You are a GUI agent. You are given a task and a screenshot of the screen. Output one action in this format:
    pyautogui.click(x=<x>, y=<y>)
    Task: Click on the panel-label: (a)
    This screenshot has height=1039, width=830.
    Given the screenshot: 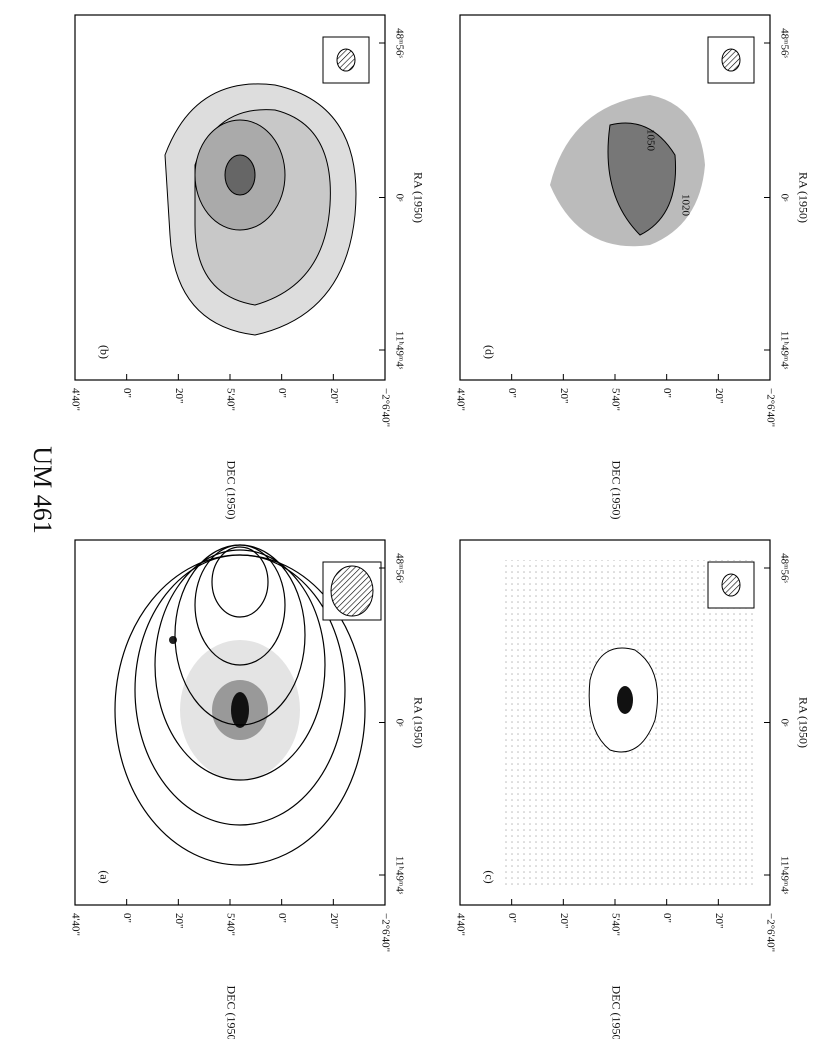 What is the action you would take?
    pyautogui.click(x=104, y=876)
    